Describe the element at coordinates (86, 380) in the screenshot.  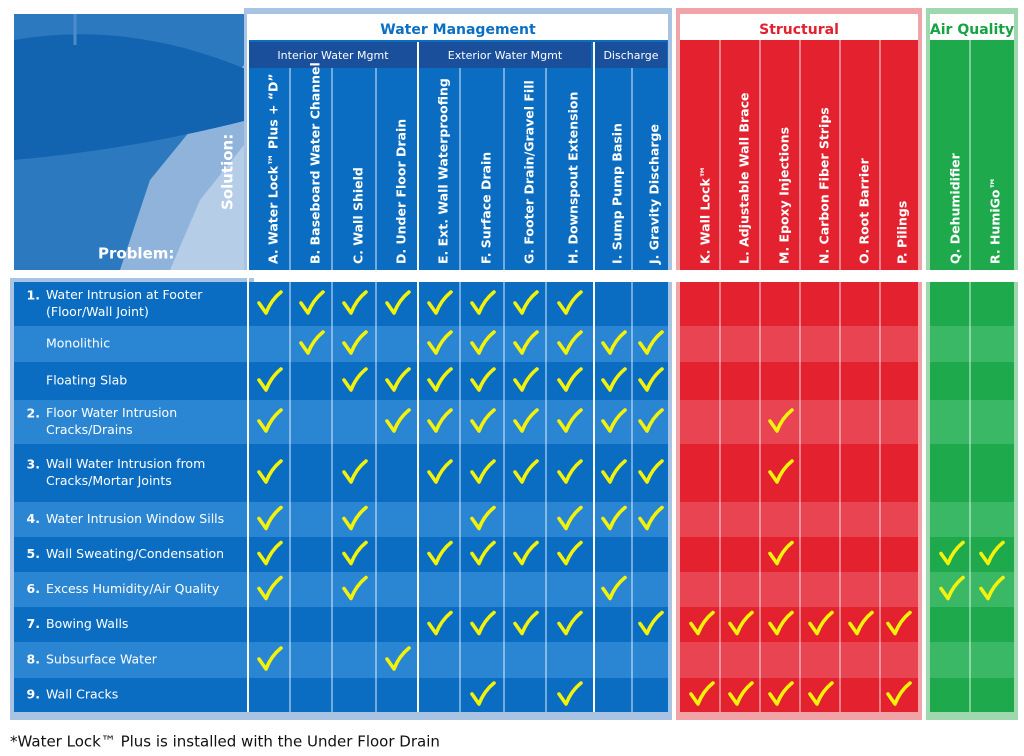
I see `row-label: Floating Slab` at that location.